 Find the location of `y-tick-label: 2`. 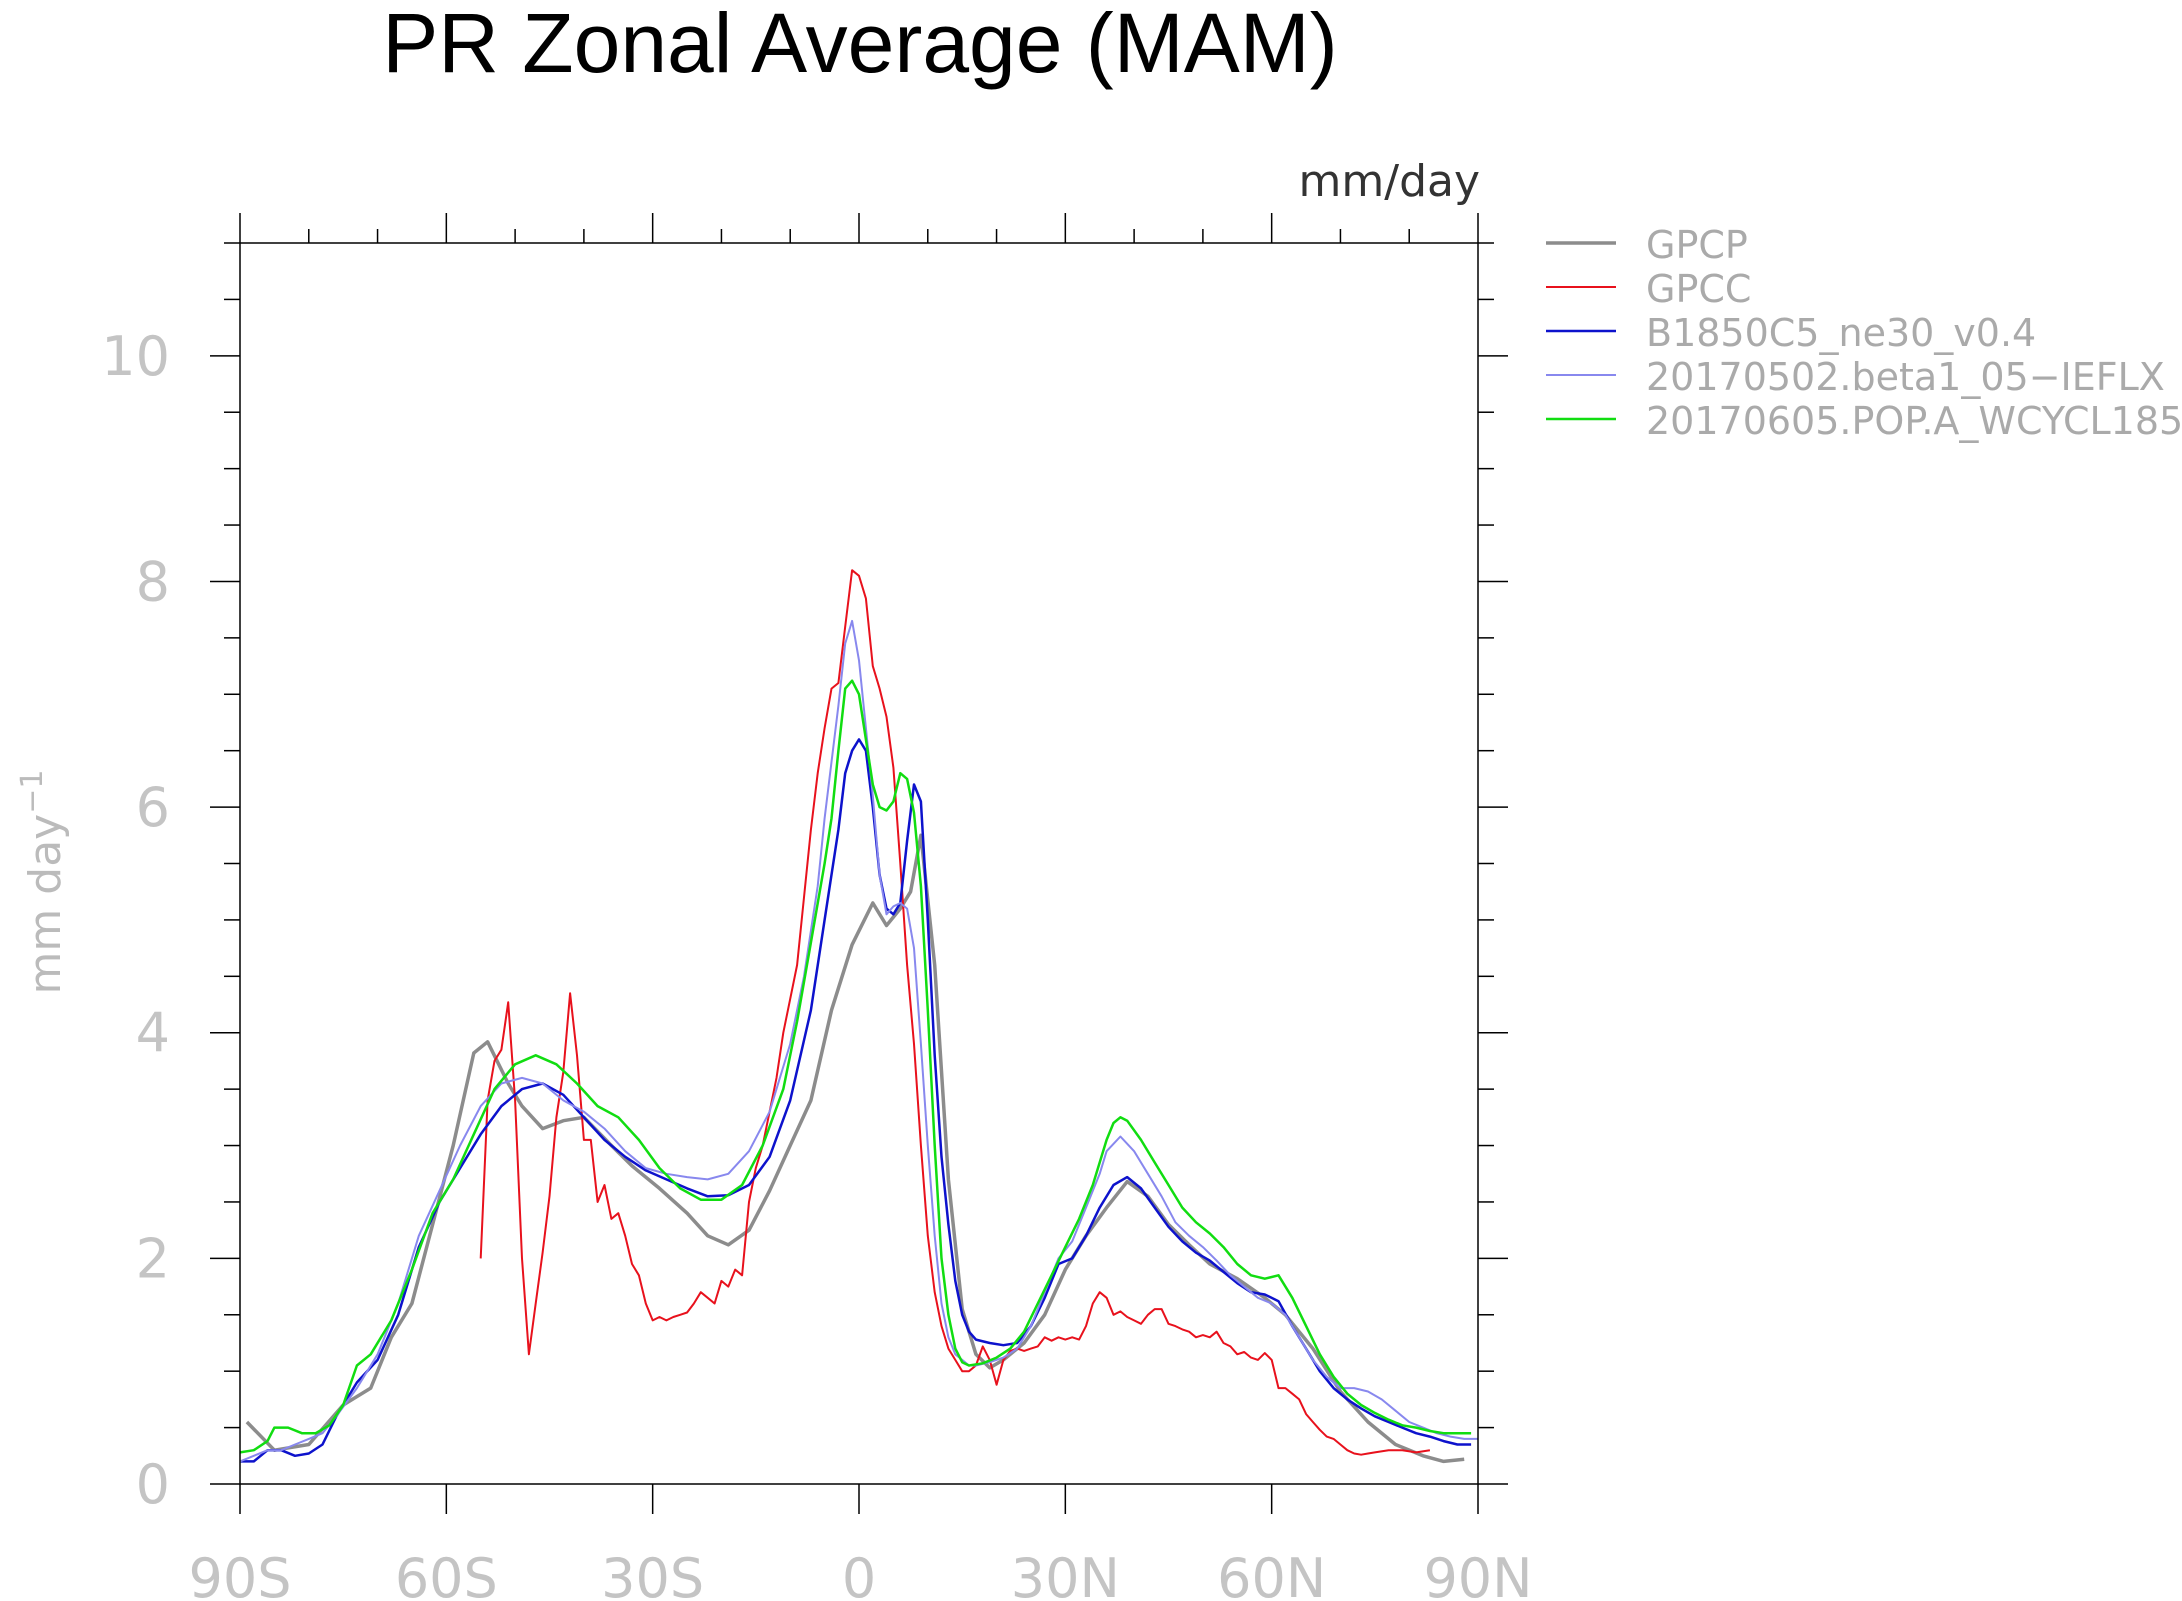

y-tick-label: 2 is located at coordinates (153, 1258).